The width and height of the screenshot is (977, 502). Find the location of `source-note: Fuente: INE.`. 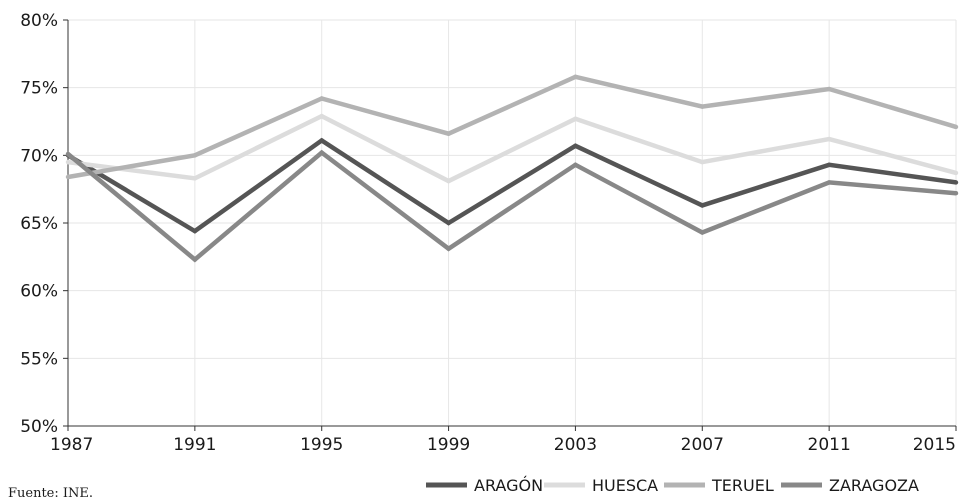

source-note: Fuente: INE. is located at coordinates (50, 493).